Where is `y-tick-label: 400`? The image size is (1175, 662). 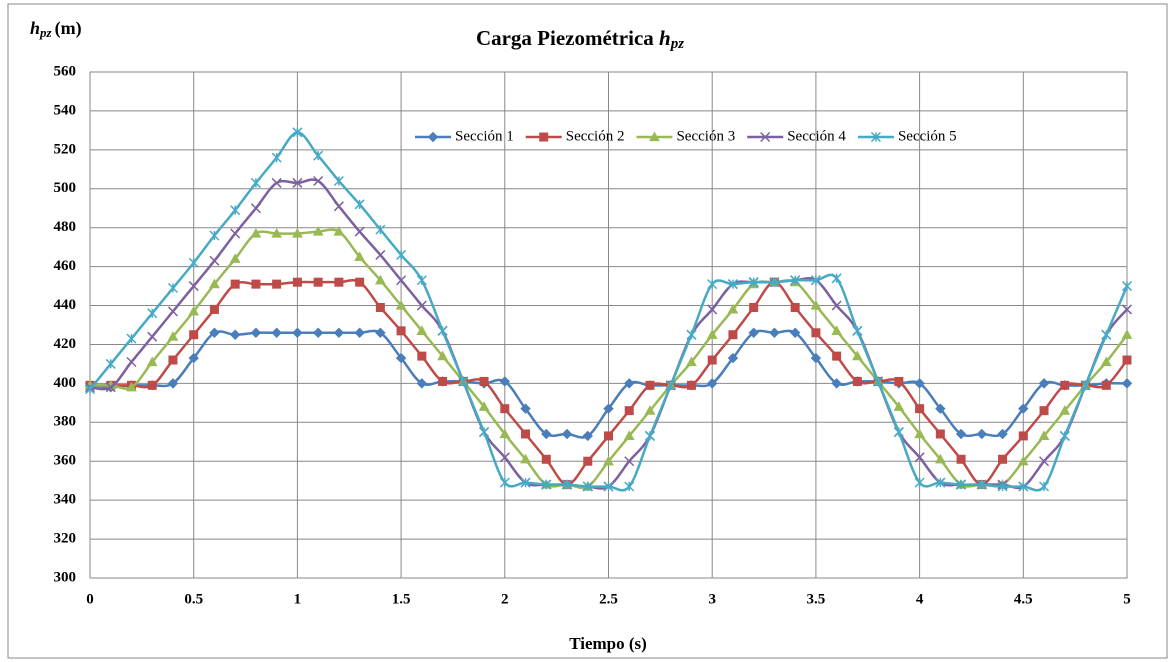
y-tick-label: 400 is located at coordinates (65, 383).